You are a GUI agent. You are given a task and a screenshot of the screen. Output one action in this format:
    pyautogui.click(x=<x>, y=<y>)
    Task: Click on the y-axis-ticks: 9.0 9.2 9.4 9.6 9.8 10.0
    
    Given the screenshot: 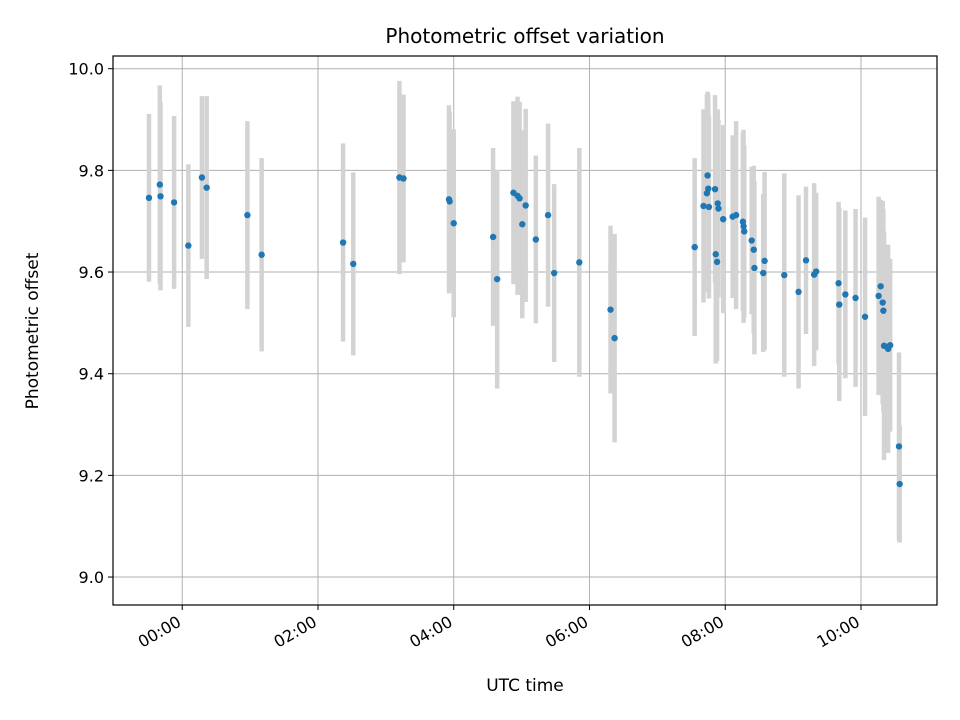 What is the action you would take?
    pyautogui.click(x=90, y=323)
    